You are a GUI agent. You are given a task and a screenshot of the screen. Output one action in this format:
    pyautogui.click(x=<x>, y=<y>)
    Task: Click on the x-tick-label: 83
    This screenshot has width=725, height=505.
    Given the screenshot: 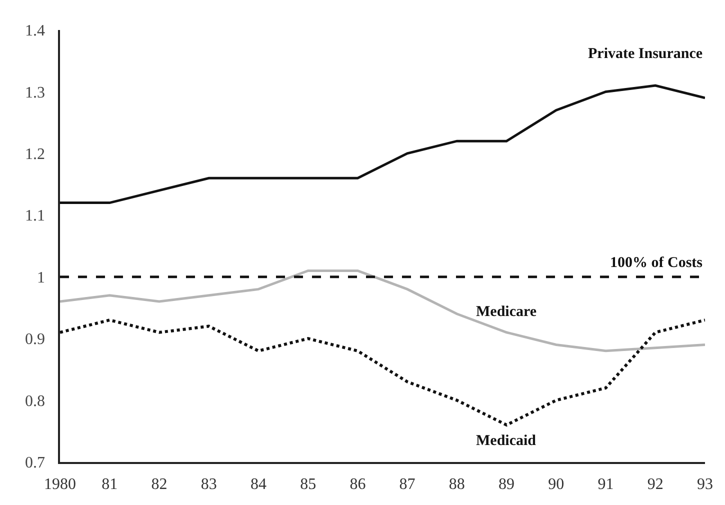 What is the action you would take?
    pyautogui.click(x=208, y=484)
    